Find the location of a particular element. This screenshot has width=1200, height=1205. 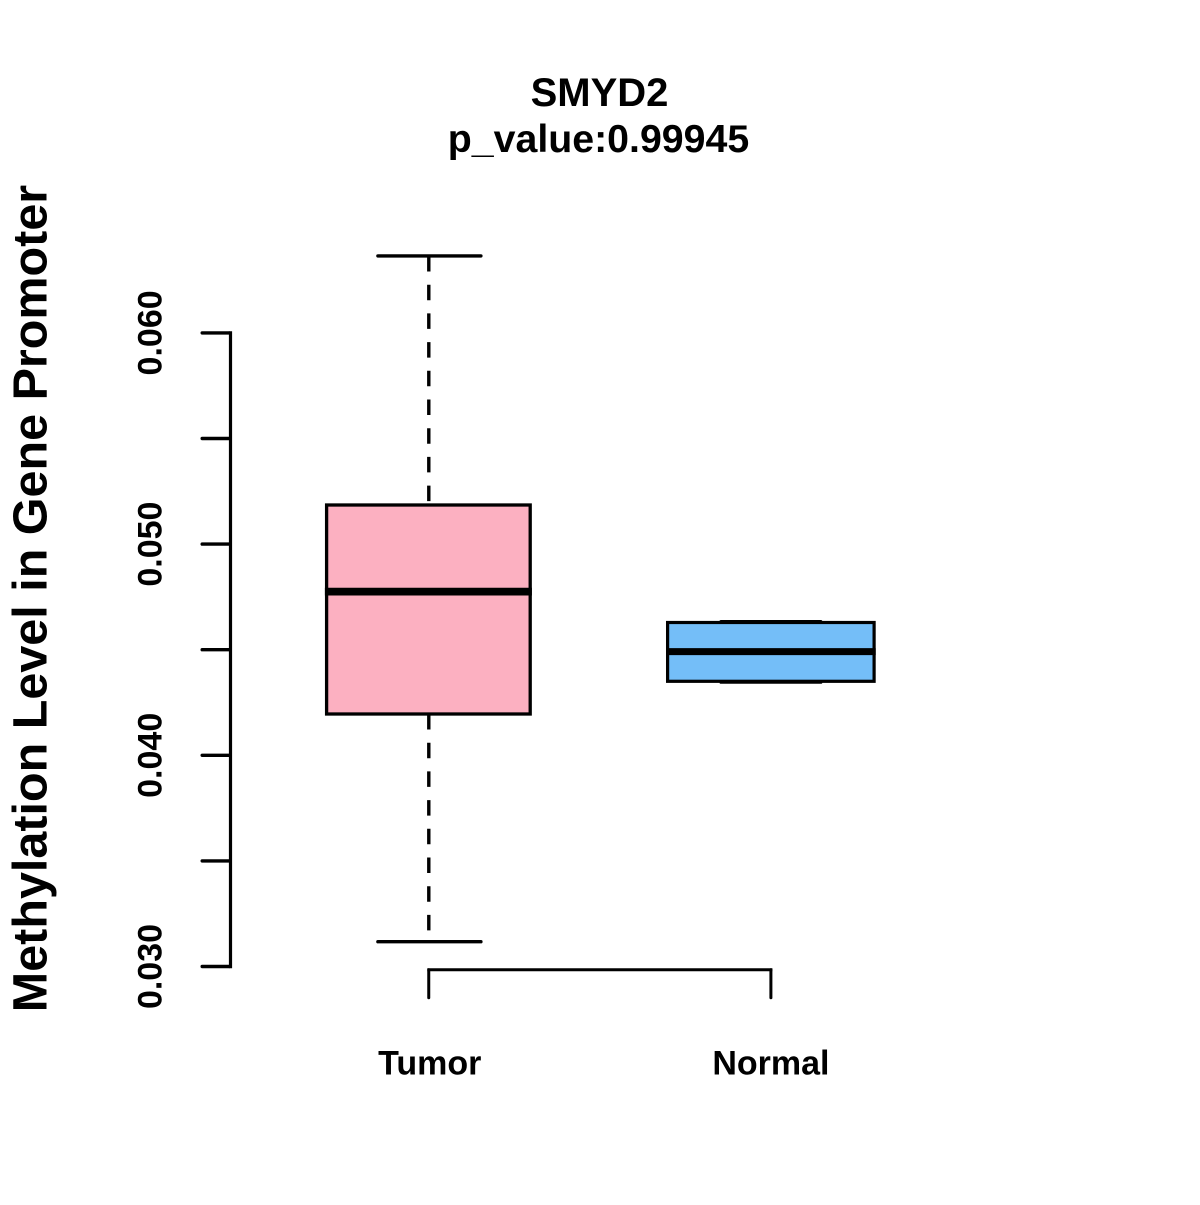

svg-text: Tumor is located at coordinates (429, 1064).